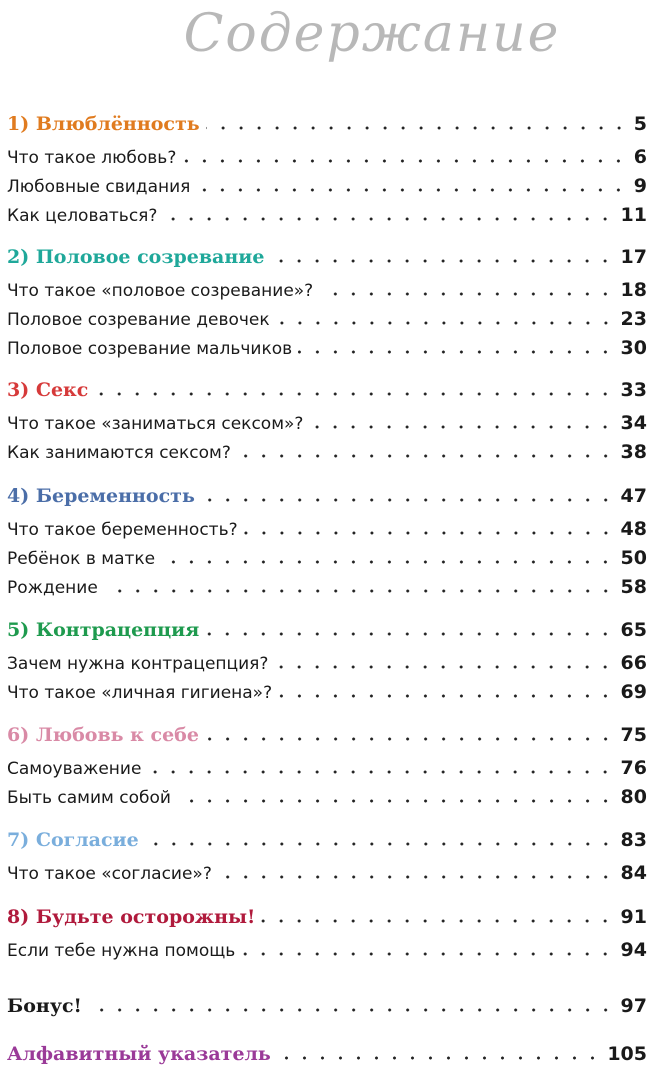  What do you see at coordinates (327, 290) in the screenshot?
I see `toc-entry: Что такое «половое созревание»? 18` at bounding box center [327, 290].